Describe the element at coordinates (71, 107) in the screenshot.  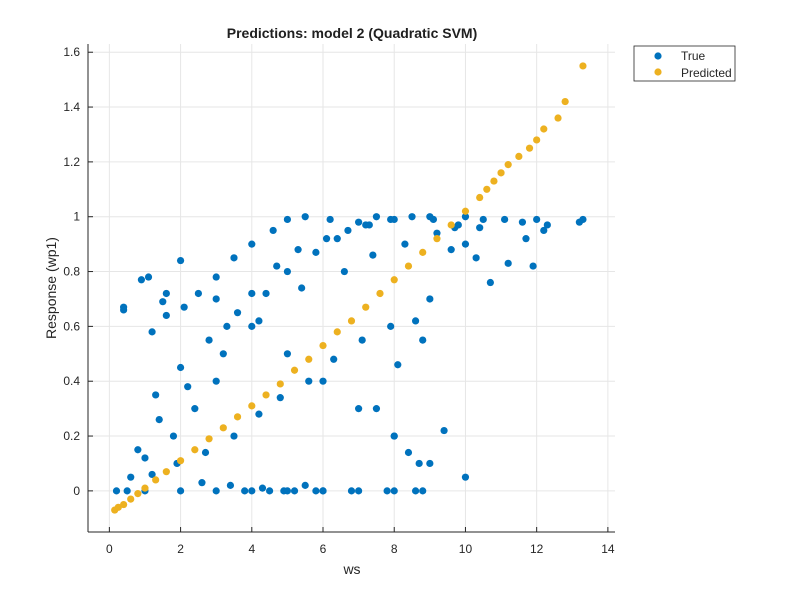
I see `y-tick-label: 1.4` at that location.